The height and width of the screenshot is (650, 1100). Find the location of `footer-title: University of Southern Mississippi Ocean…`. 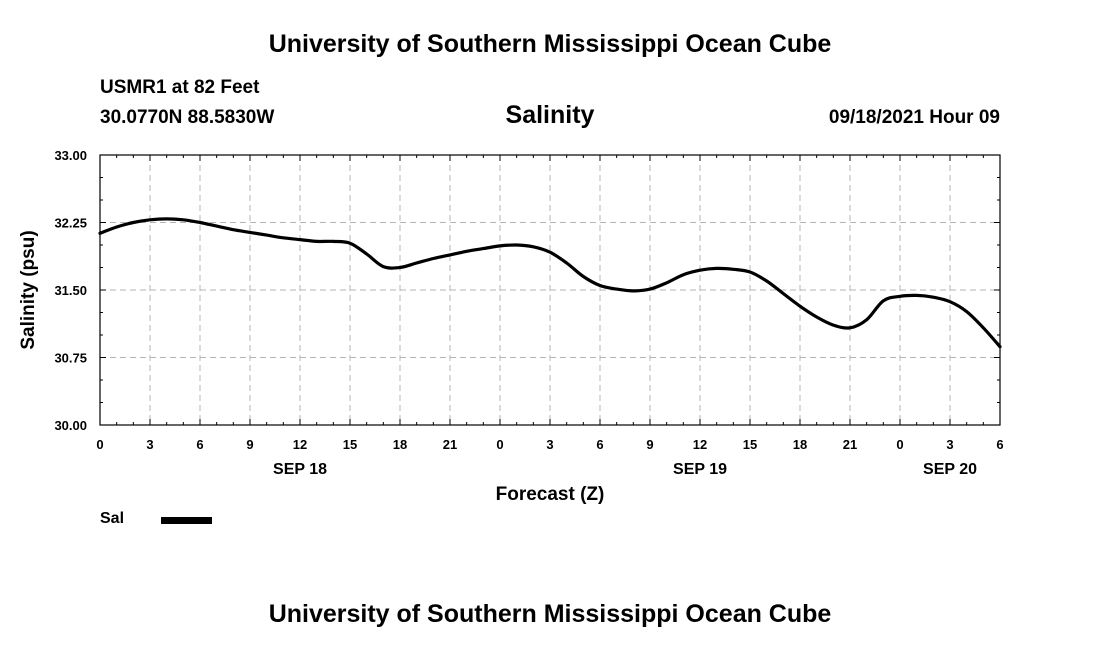

footer-title: University of Southern Mississippi Ocean… is located at coordinates (550, 614).